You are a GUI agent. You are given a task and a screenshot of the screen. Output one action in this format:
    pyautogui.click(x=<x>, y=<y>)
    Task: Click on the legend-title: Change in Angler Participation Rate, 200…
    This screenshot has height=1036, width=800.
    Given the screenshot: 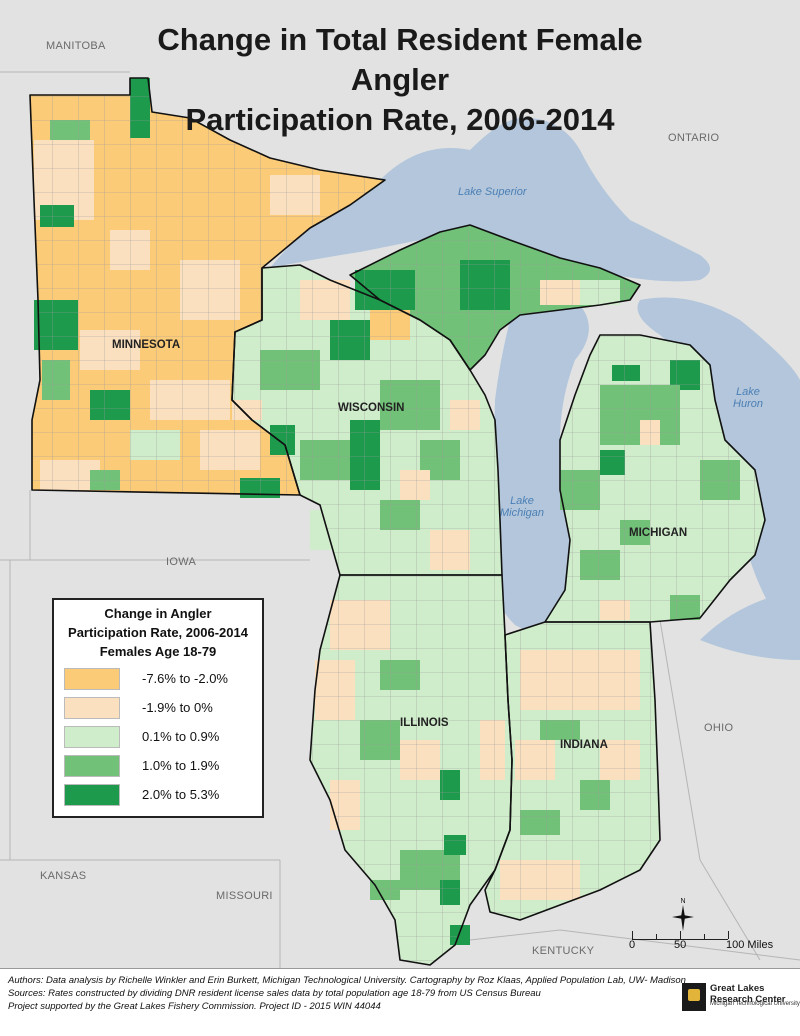 What is the action you would take?
    pyautogui.click(x=158, y=632)
    